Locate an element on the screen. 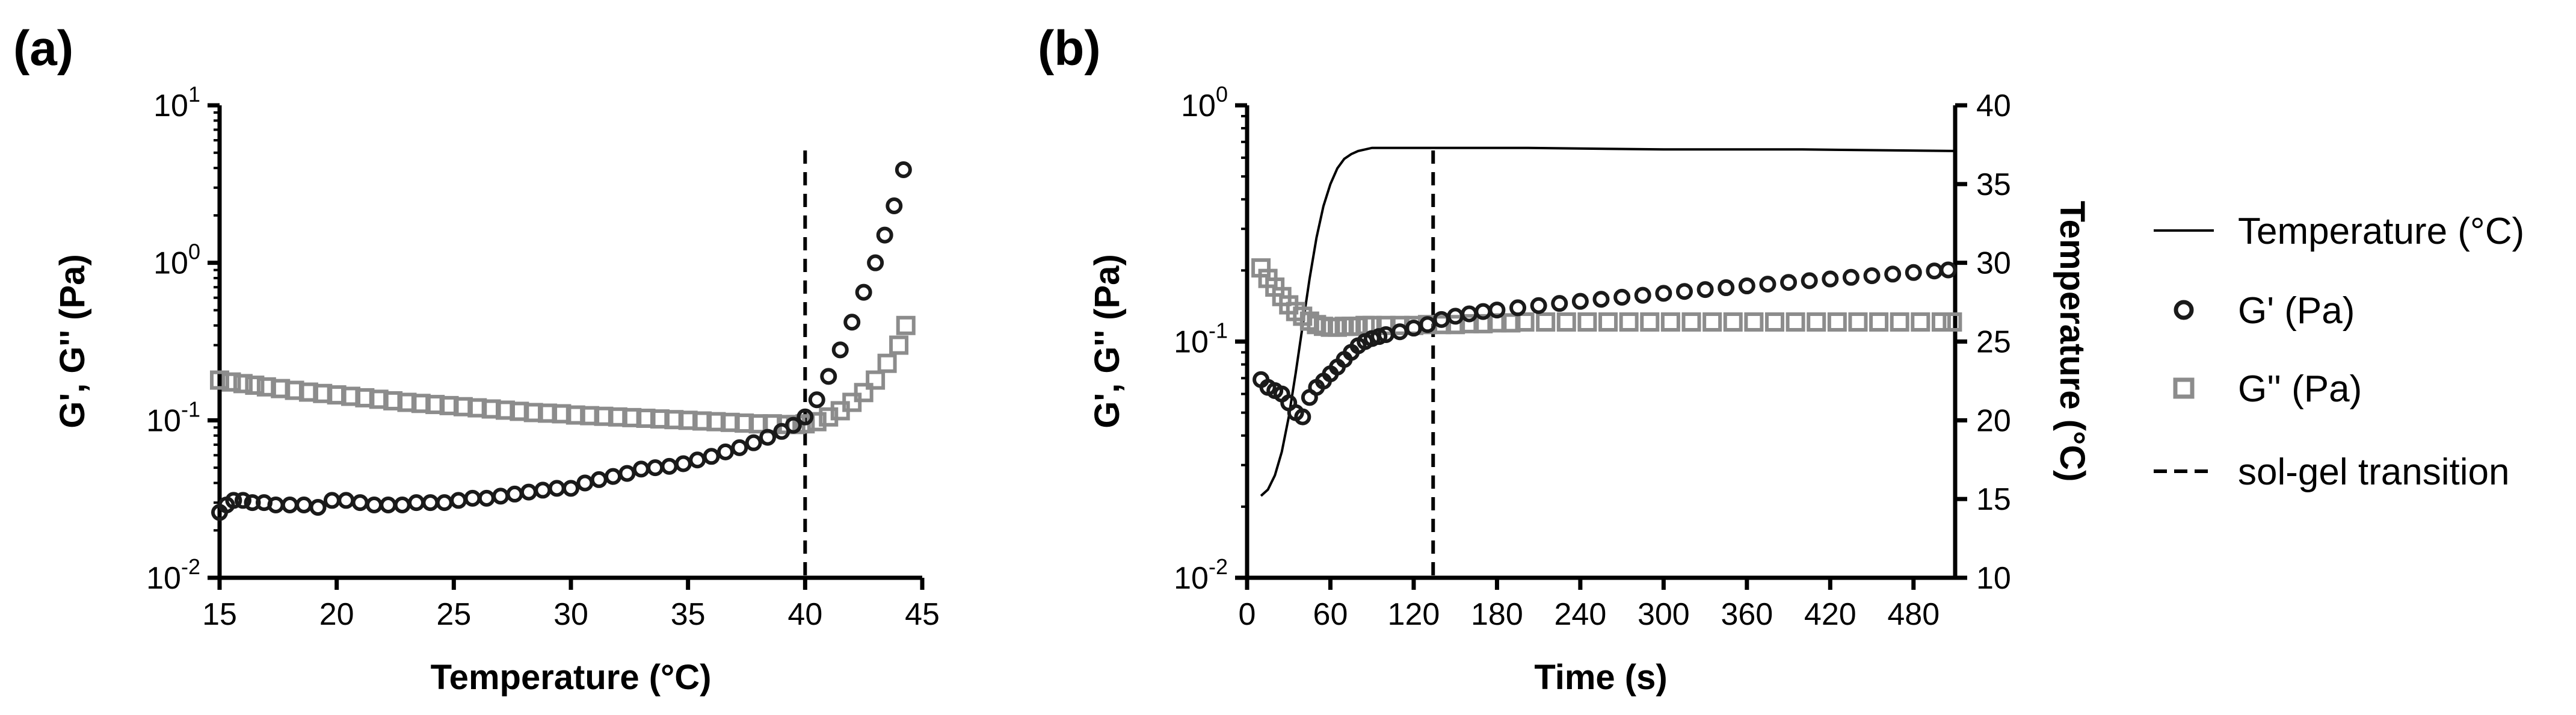 Image resolution: width=2576 pixels, height=715 pixels. y2-tick-label: 35 is located at coordinates (1993, 184).